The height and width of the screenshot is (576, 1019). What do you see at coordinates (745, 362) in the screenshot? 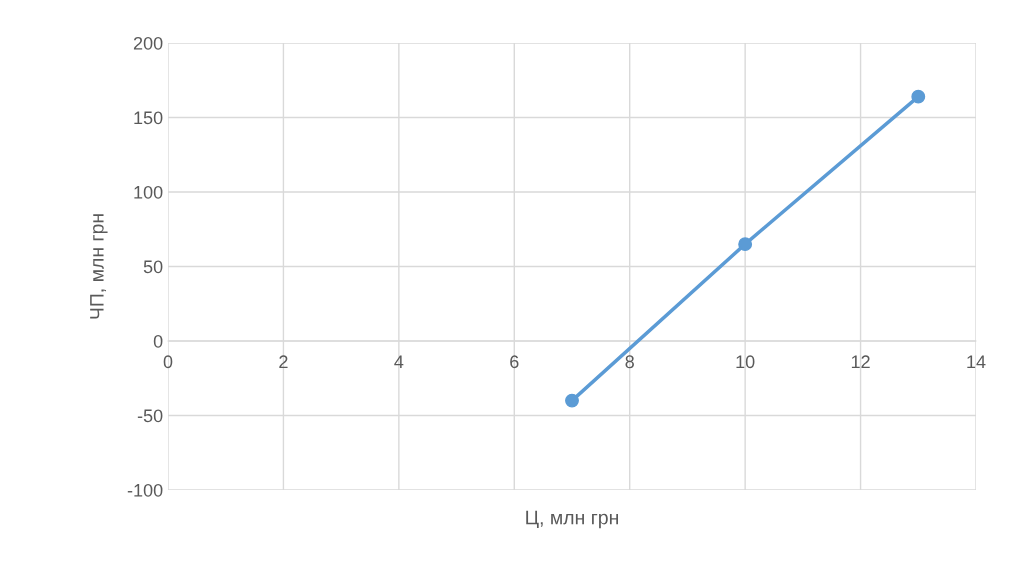
I see `x-tick-label: 10` at bounding box center [745, 362].